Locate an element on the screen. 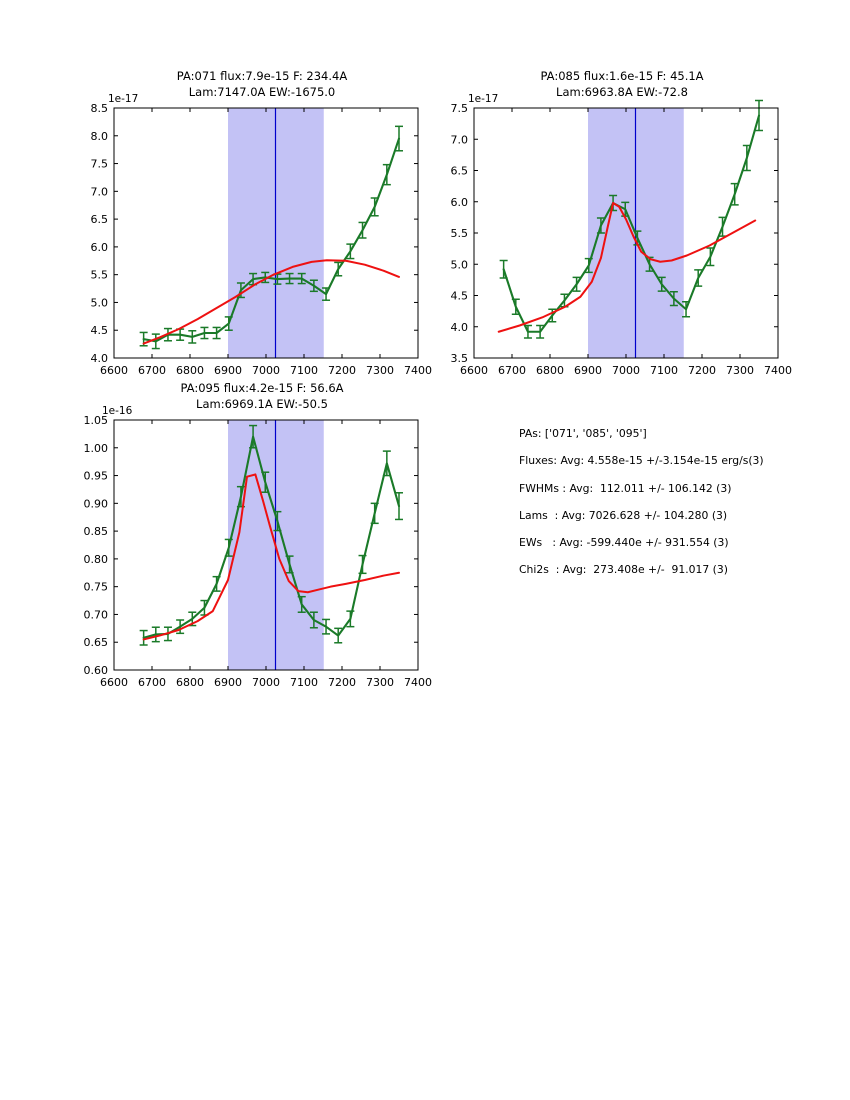 Image resolution: width=850 pixels, height=1100 pixels. ytick-label: 0.75 is located at coordinates (96, 587).